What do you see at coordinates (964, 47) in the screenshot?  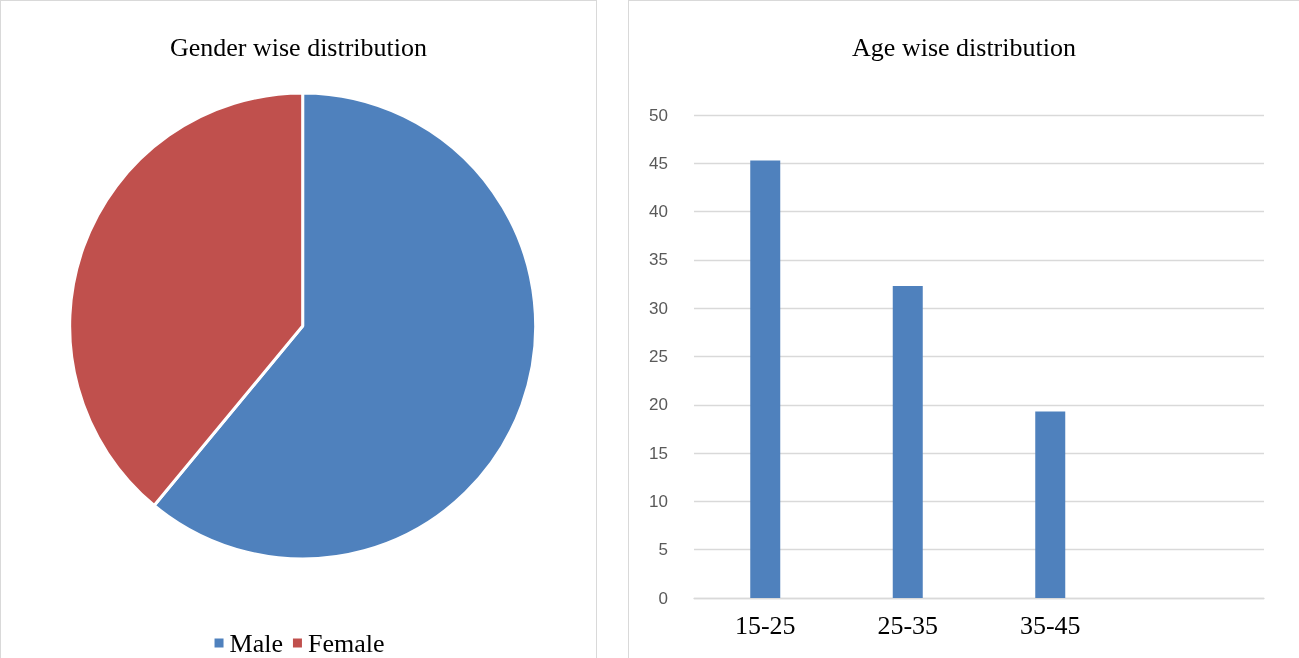 I see `chart-title: Age wise distribution` at bounding box center [964, 47].